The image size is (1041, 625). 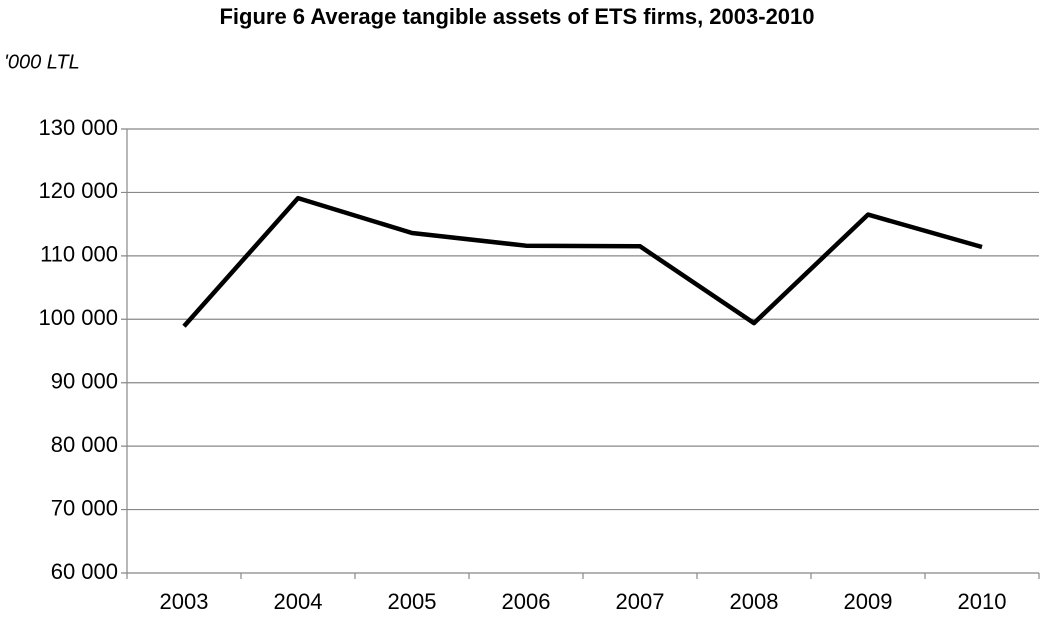 I want to click on y-tick-label: 110 000, so click(x=79, y=254).